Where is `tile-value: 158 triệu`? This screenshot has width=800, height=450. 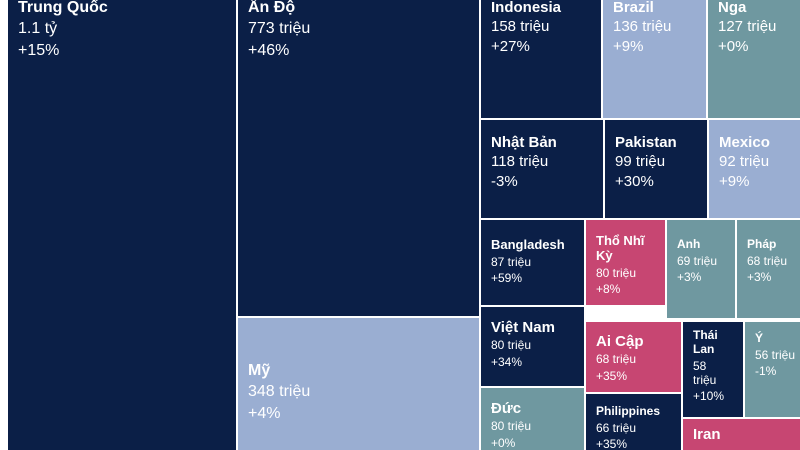
tile-value: 158 triệu is located at coordinates (520, 27).